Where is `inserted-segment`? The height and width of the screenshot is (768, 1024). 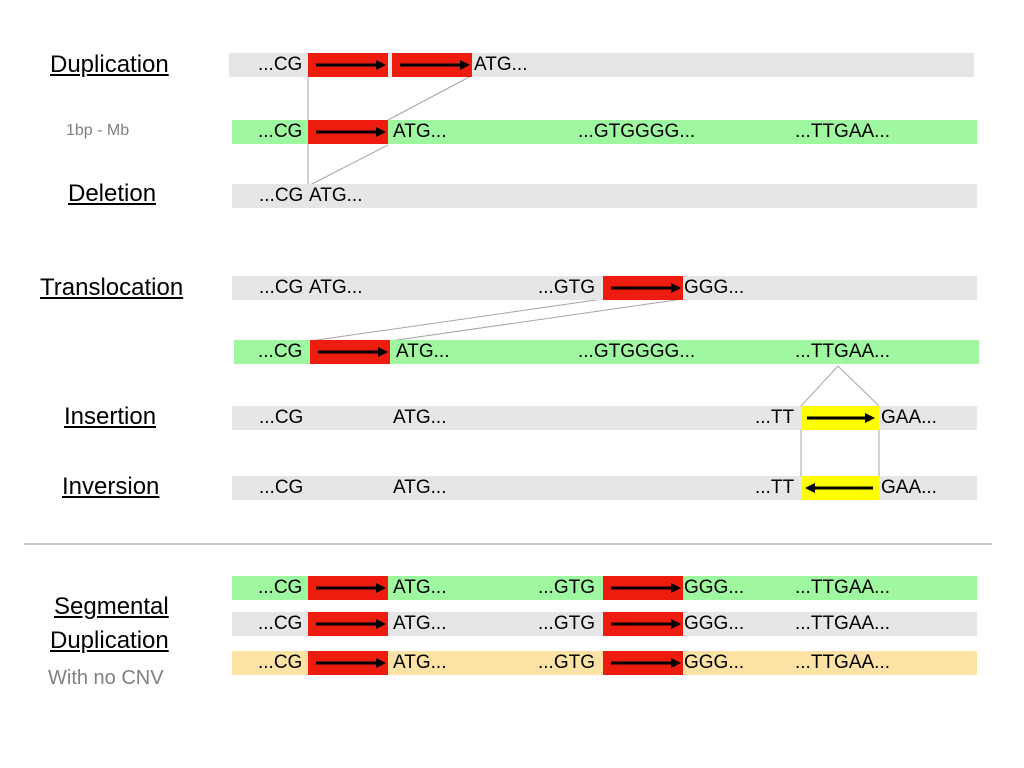
inserted-segment is located at coordinates (840, 418).